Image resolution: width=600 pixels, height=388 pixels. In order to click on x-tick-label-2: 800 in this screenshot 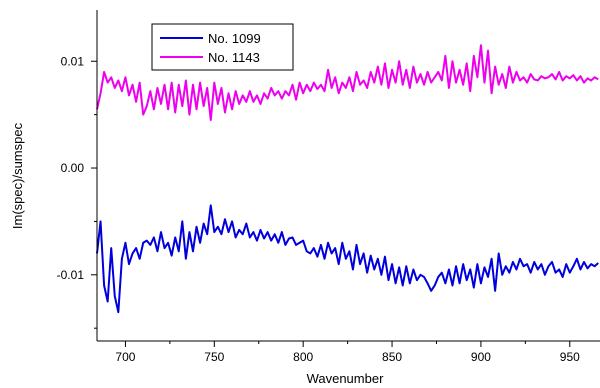, I will do `click(303, 357)`.